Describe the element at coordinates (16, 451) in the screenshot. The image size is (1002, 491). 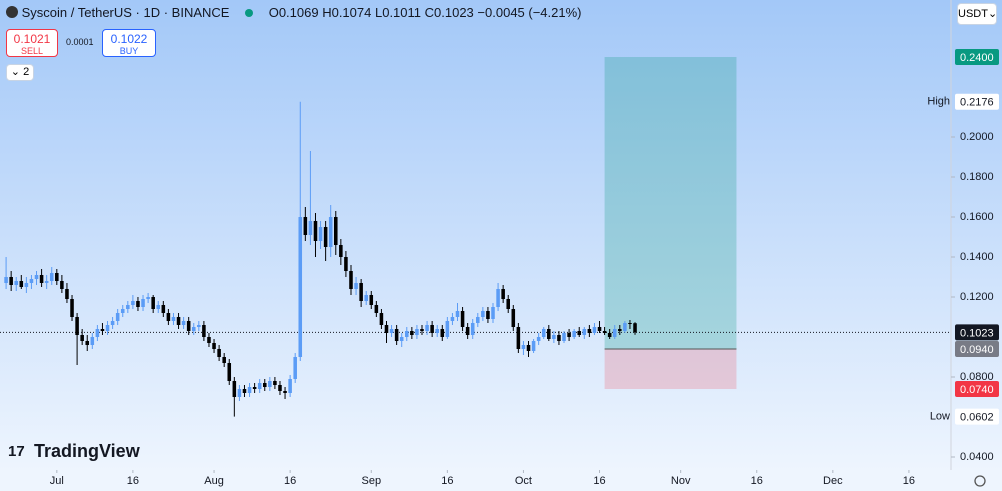
I see `logo-mark: 17` at that location.